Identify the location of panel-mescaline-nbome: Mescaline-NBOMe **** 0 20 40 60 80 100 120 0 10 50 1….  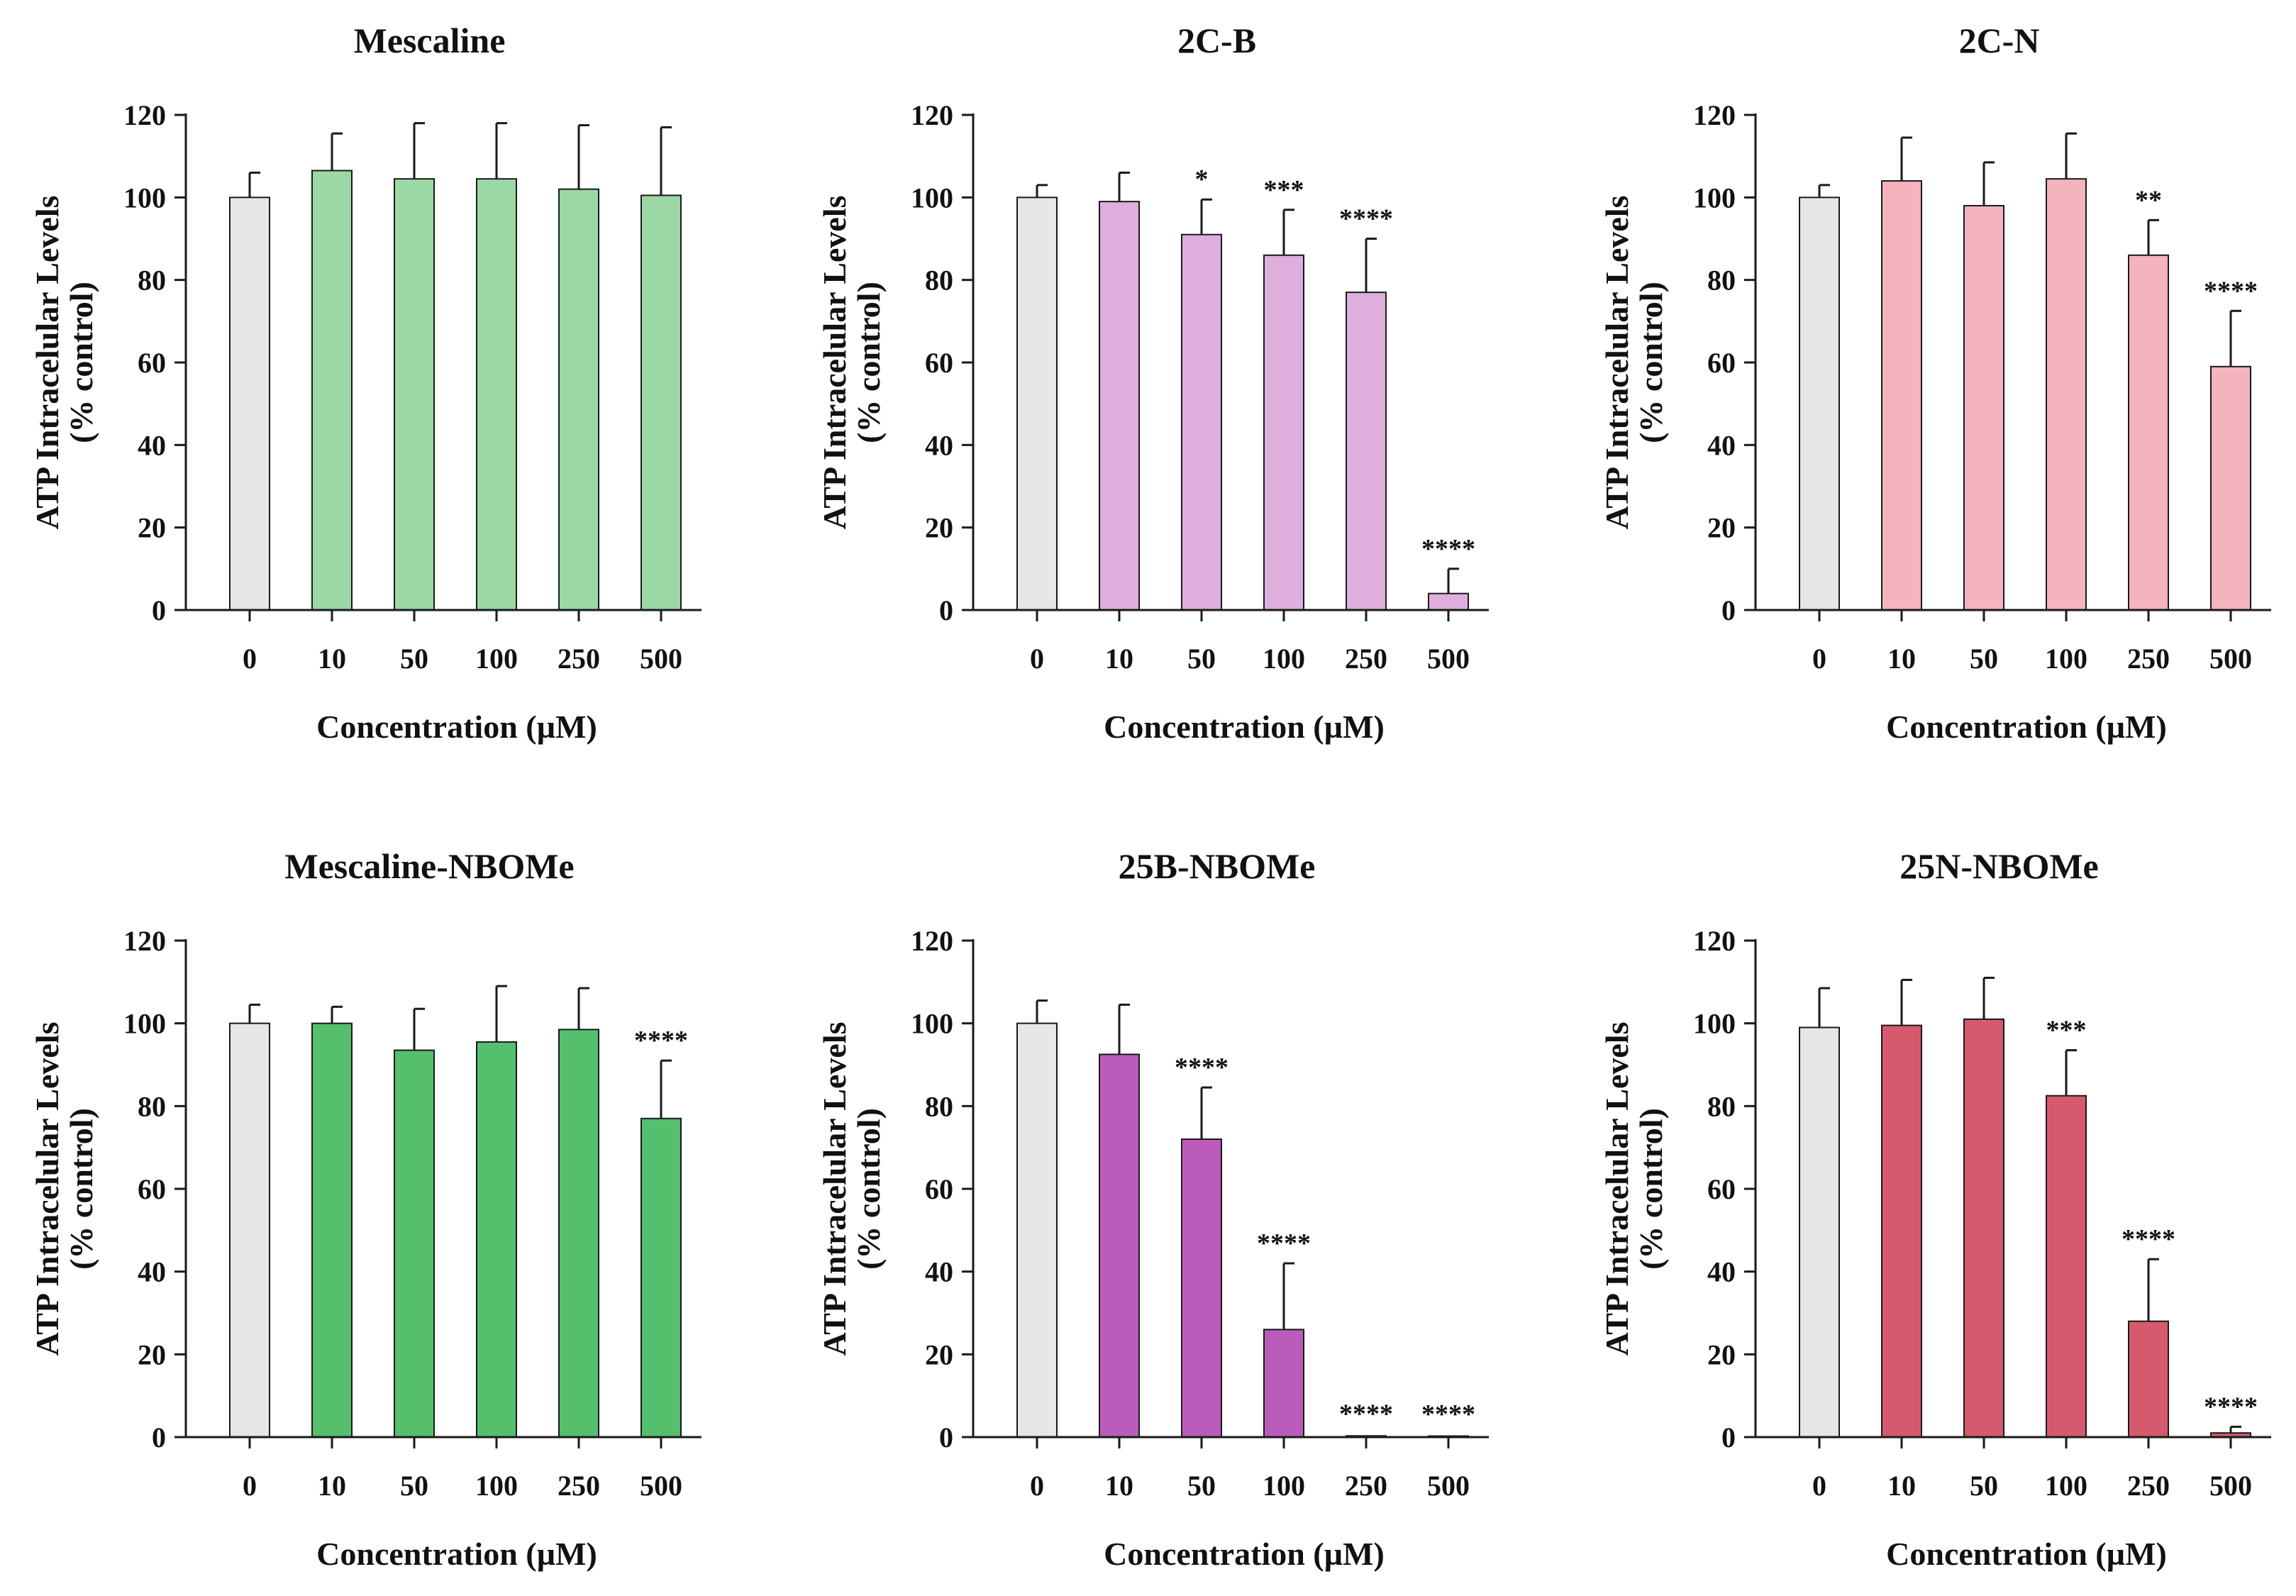
(365, 1209).